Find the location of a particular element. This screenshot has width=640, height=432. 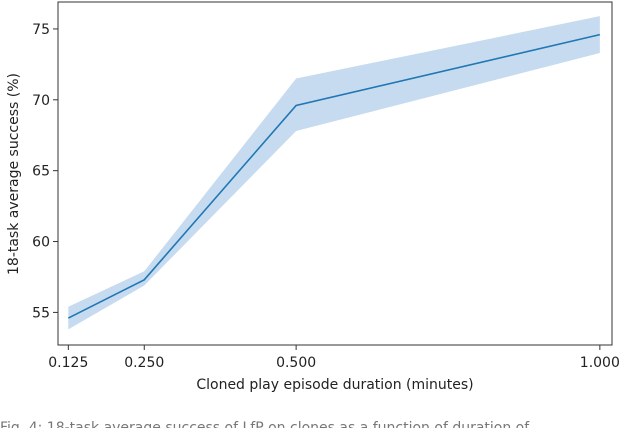

x-tick-label: 0.125 is located at coordinates (68, 363).